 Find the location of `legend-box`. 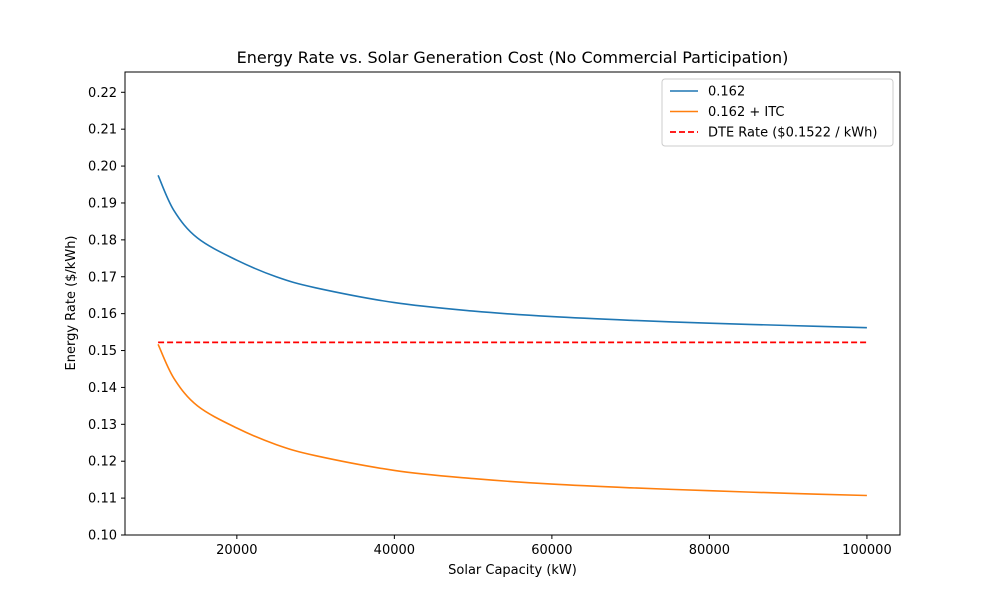

legend-box is located at coordinates (777, 112).